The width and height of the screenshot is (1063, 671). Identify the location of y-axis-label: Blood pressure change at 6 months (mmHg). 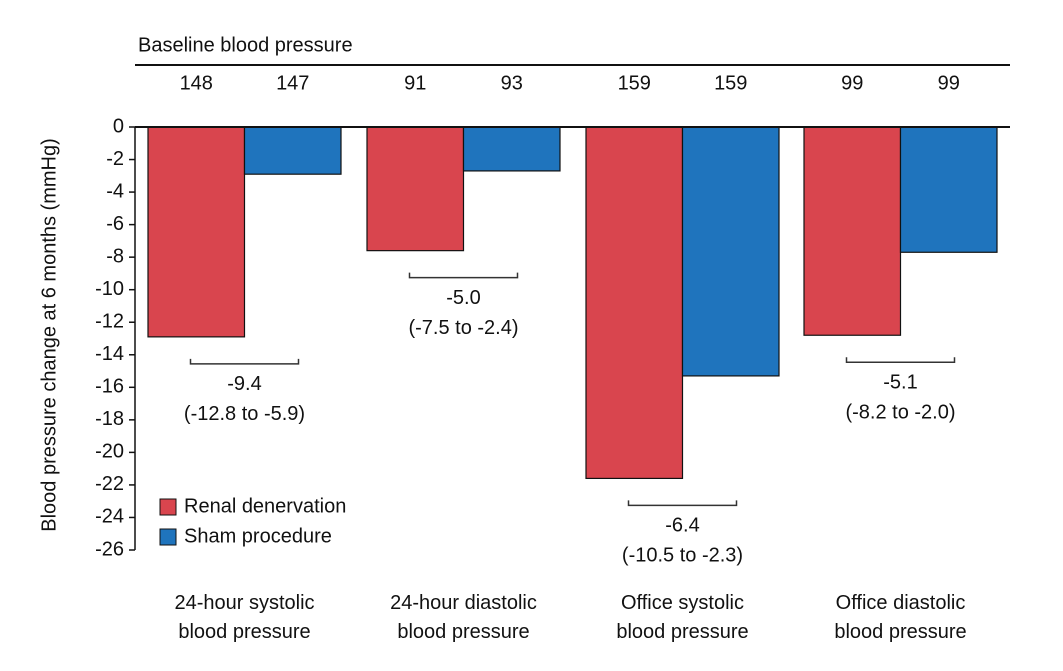
(49, 335).